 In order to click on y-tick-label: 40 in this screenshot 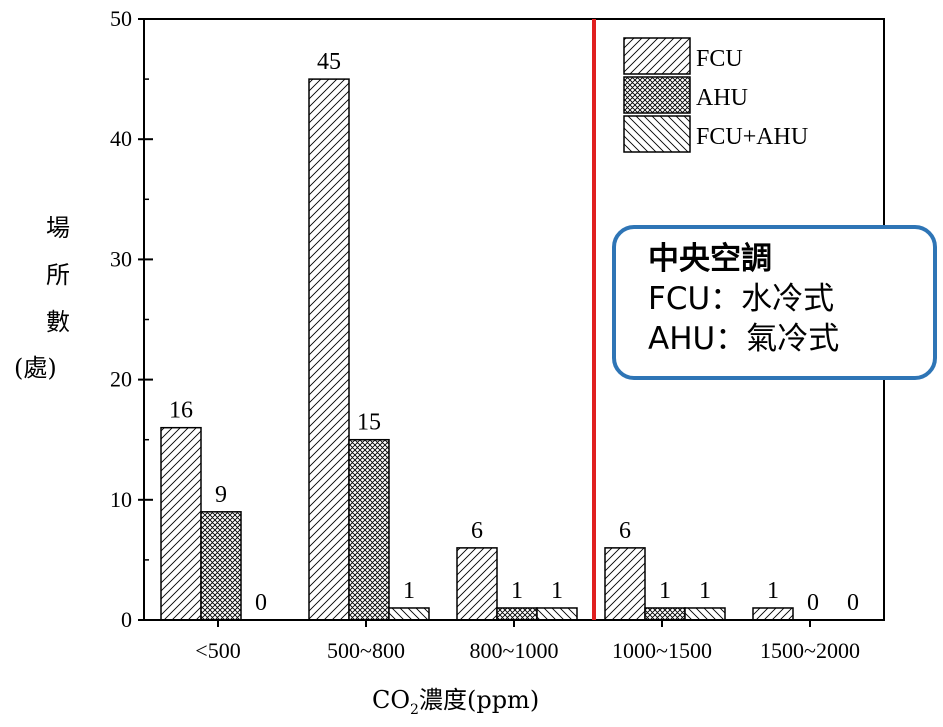, I will do `click(121, 138)`.